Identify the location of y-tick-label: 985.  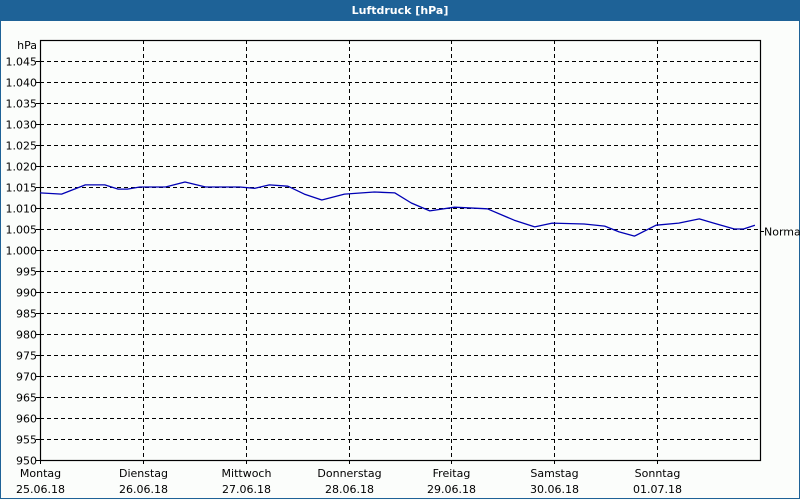
(26, 314).